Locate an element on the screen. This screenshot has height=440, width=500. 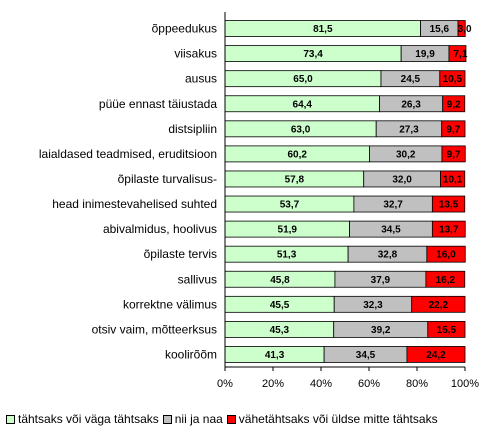
data-label-series-1: 64,4 is located at coordinates (303, 104).